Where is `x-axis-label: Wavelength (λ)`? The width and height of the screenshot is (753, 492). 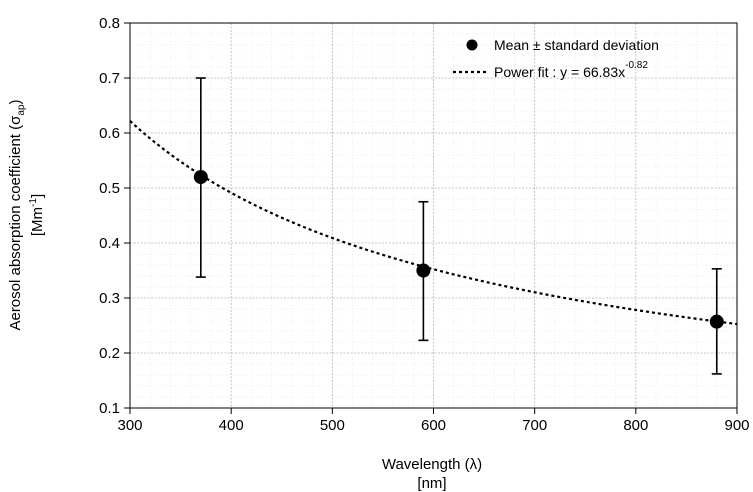
x-axis-label: Wavelength (λ) is located at coordinates (432, 464).